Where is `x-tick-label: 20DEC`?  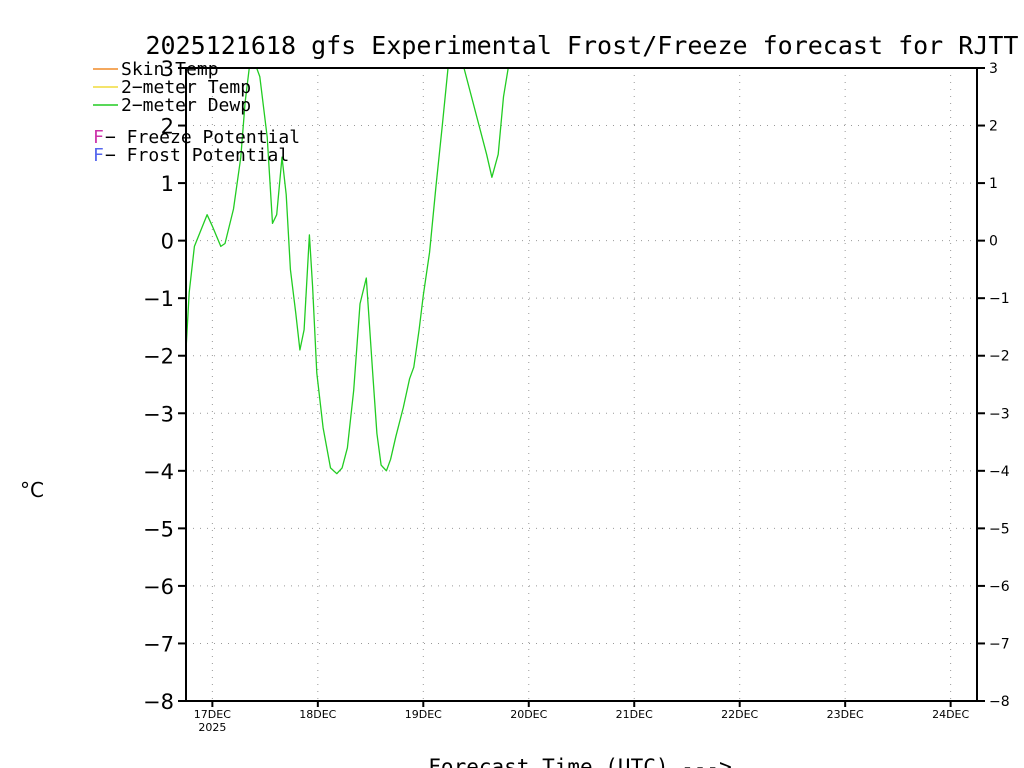 x-tick-label: 20DEC is located at coordinates (528, 714).